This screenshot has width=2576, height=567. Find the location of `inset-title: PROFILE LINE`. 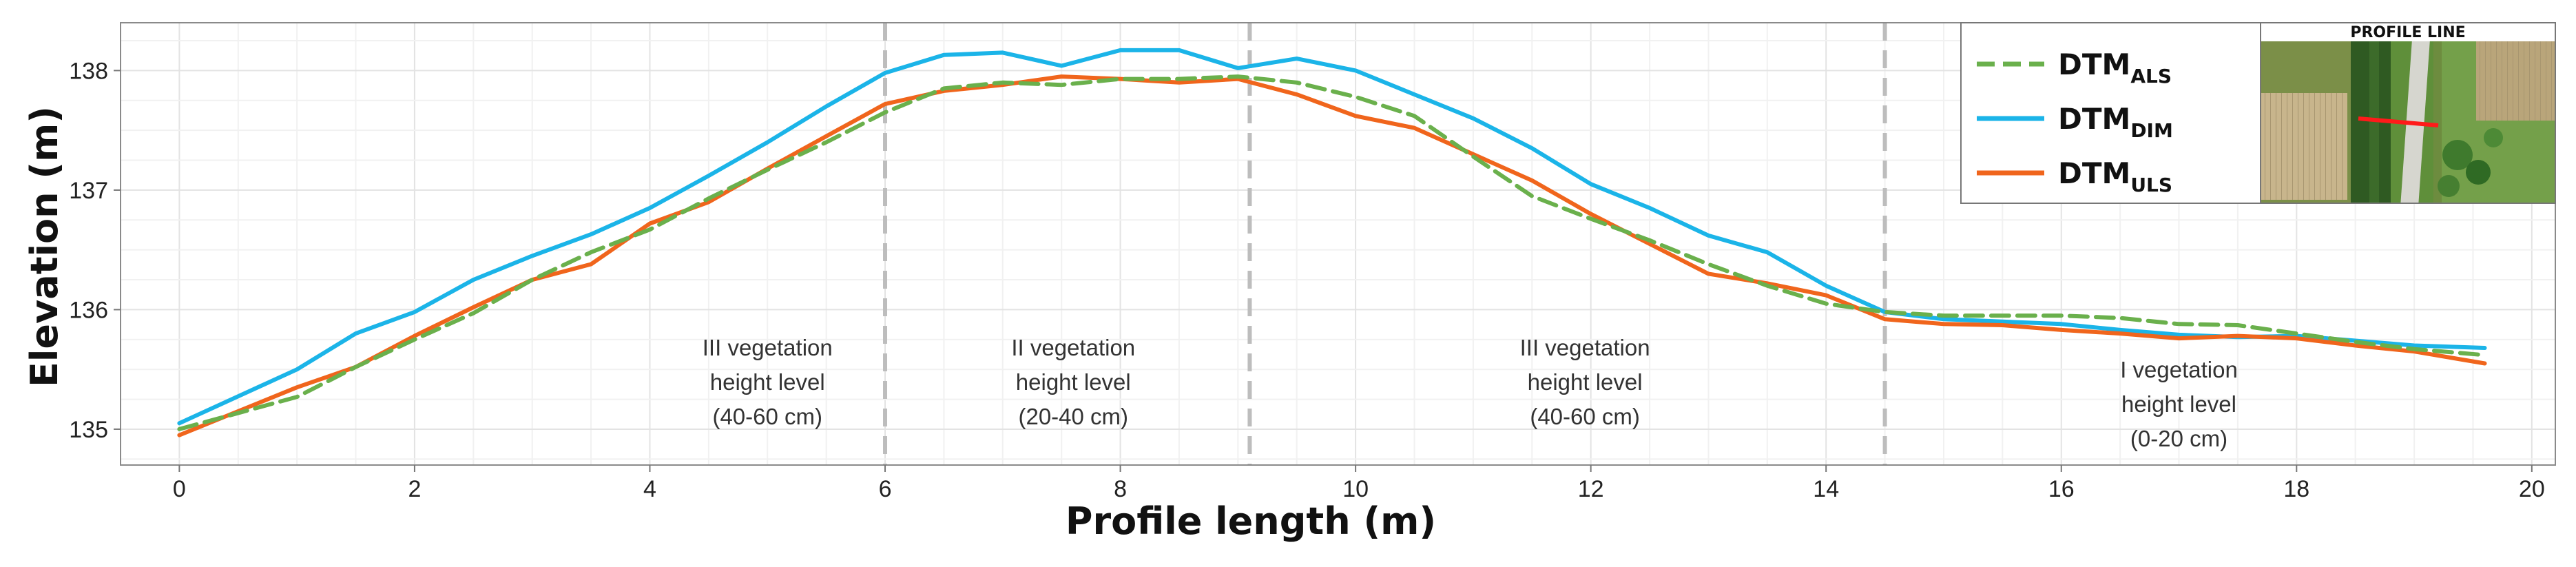

inset-title: PROFILE LINE is located at coordinates (2407, 32).